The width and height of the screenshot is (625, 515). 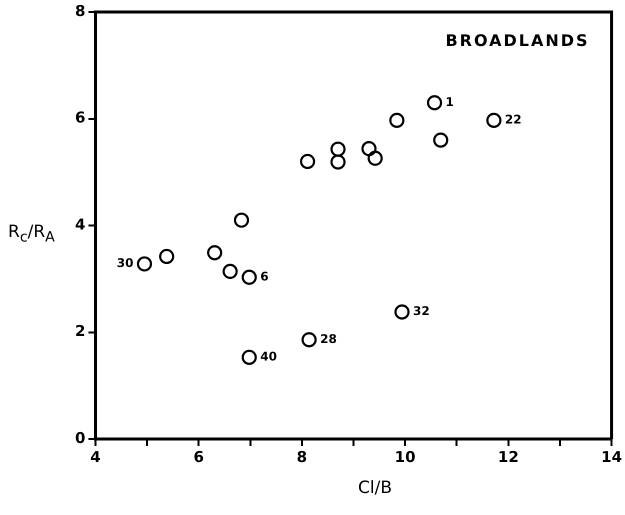 I want to click on annotation: 1, so click(x=450, y=101).